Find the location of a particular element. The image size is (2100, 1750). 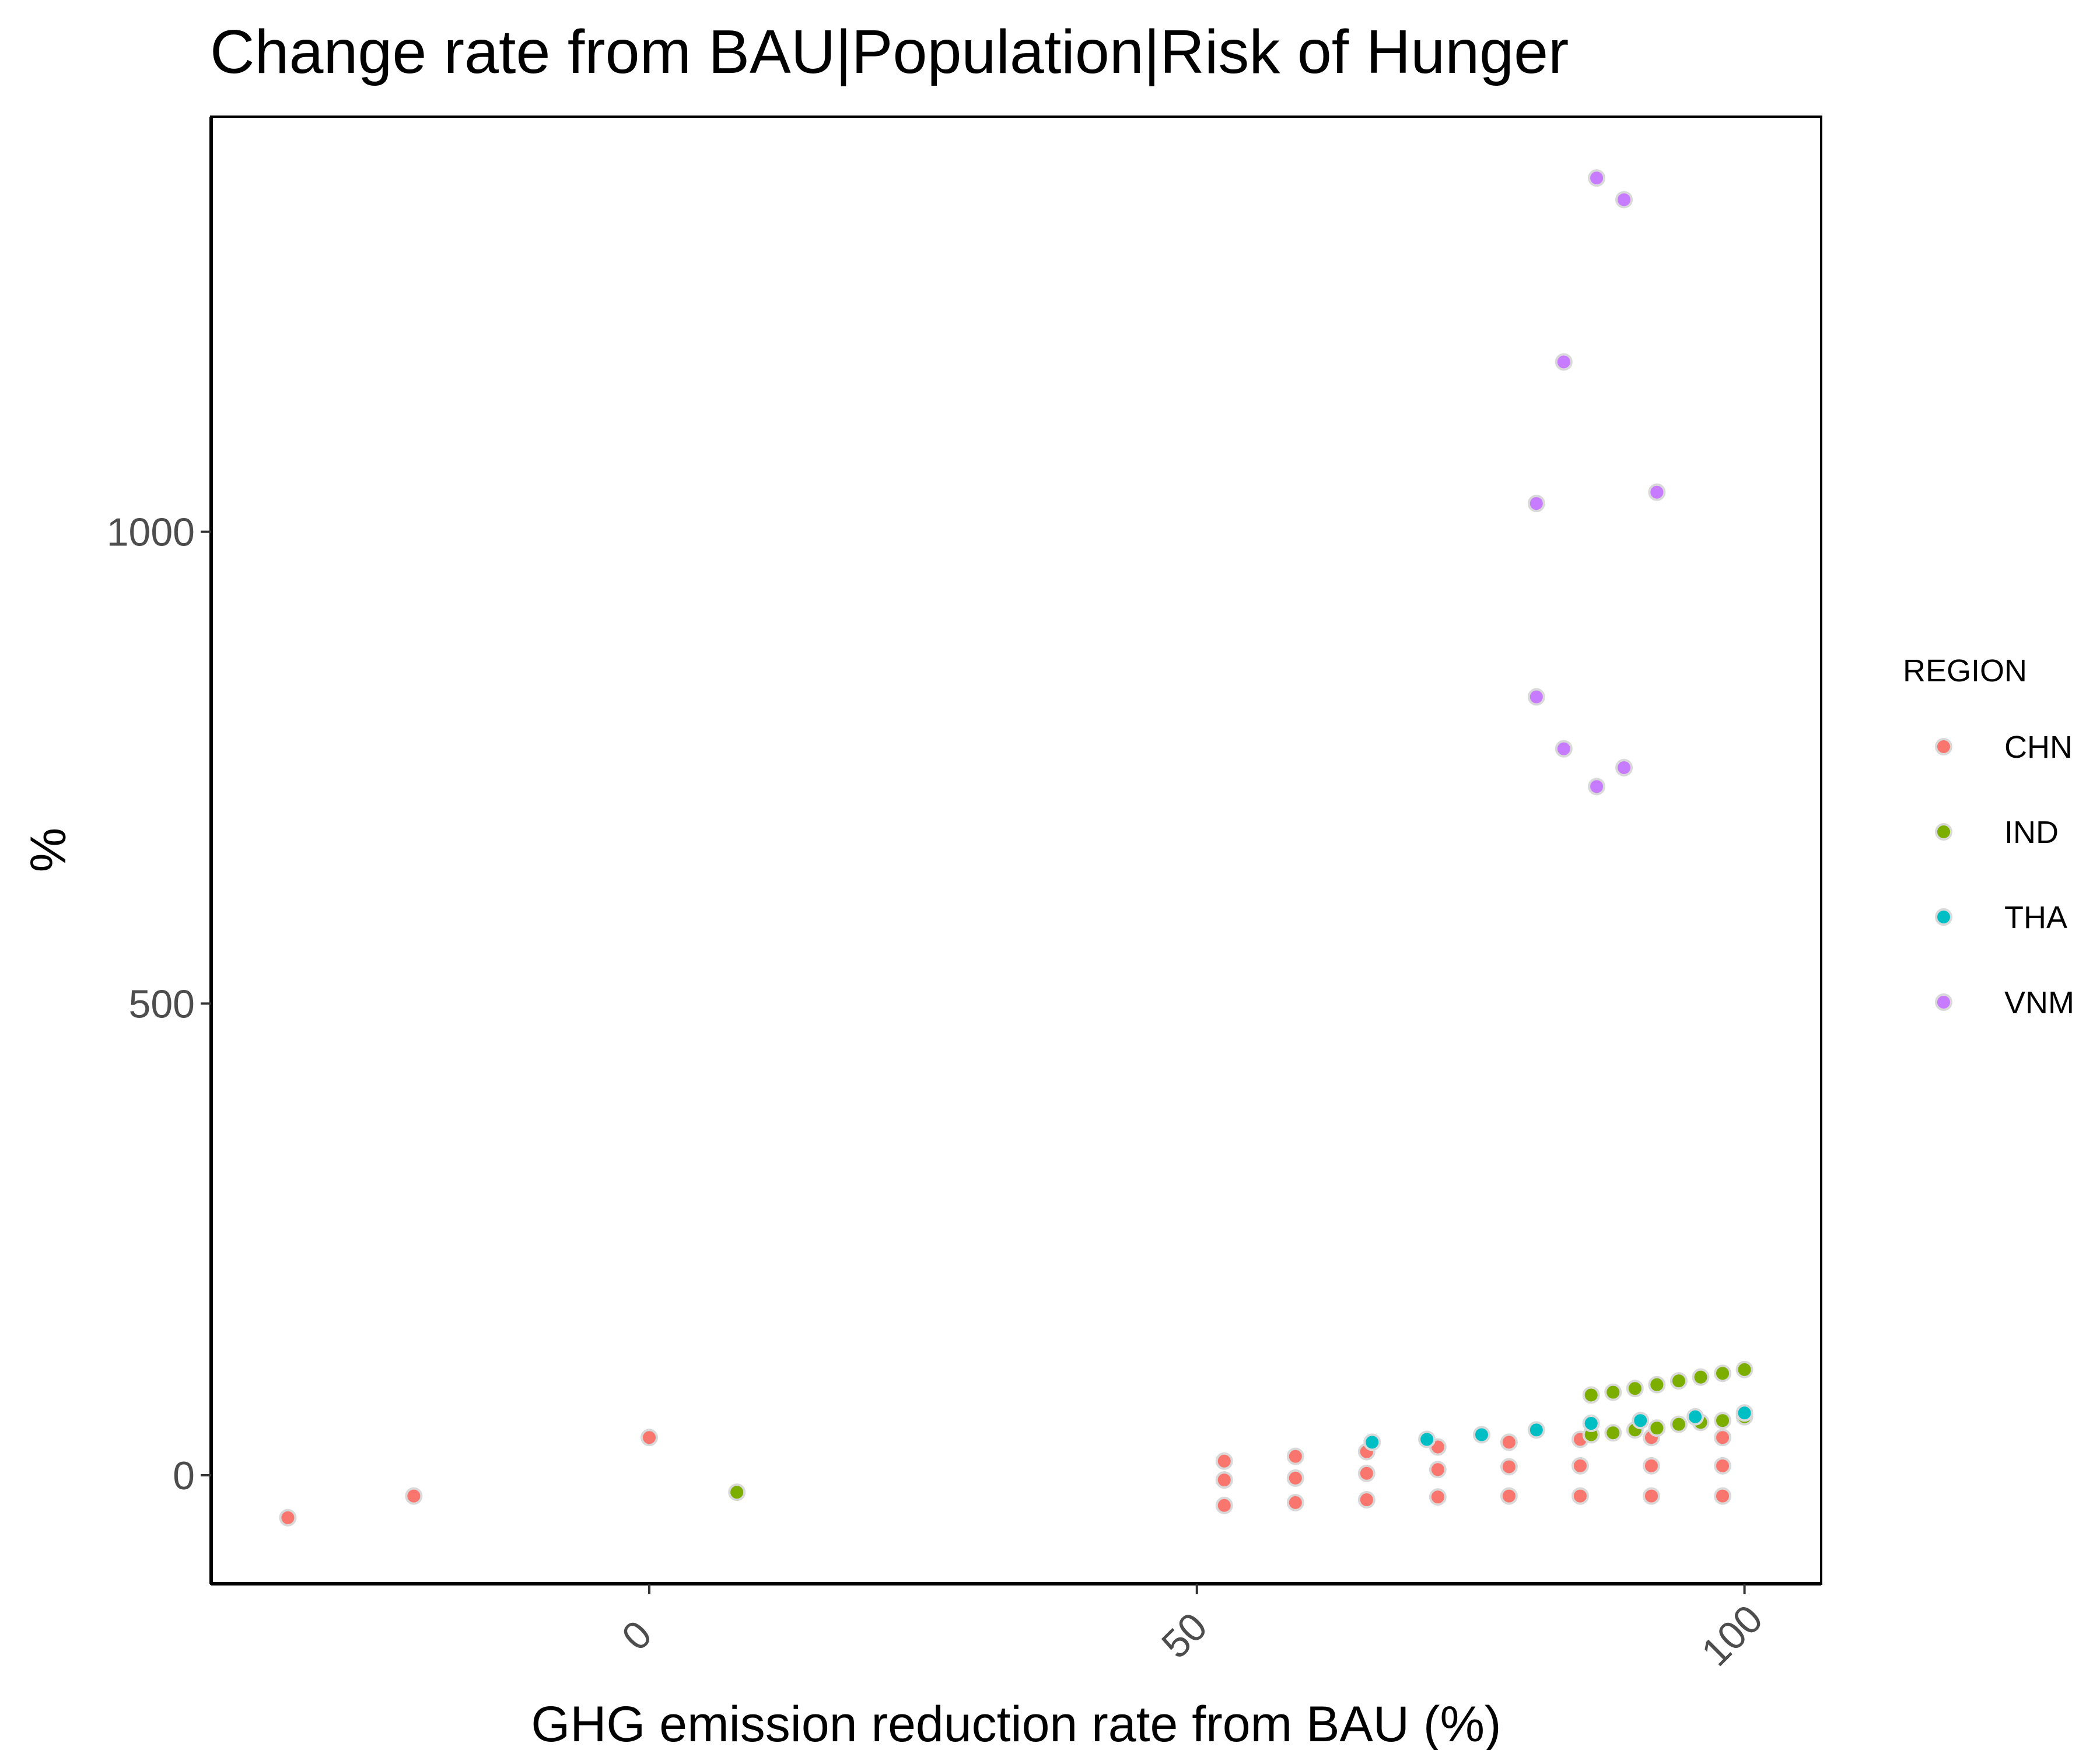

legend-item-vnm: VNM is located at coordinates (2004, 1002).